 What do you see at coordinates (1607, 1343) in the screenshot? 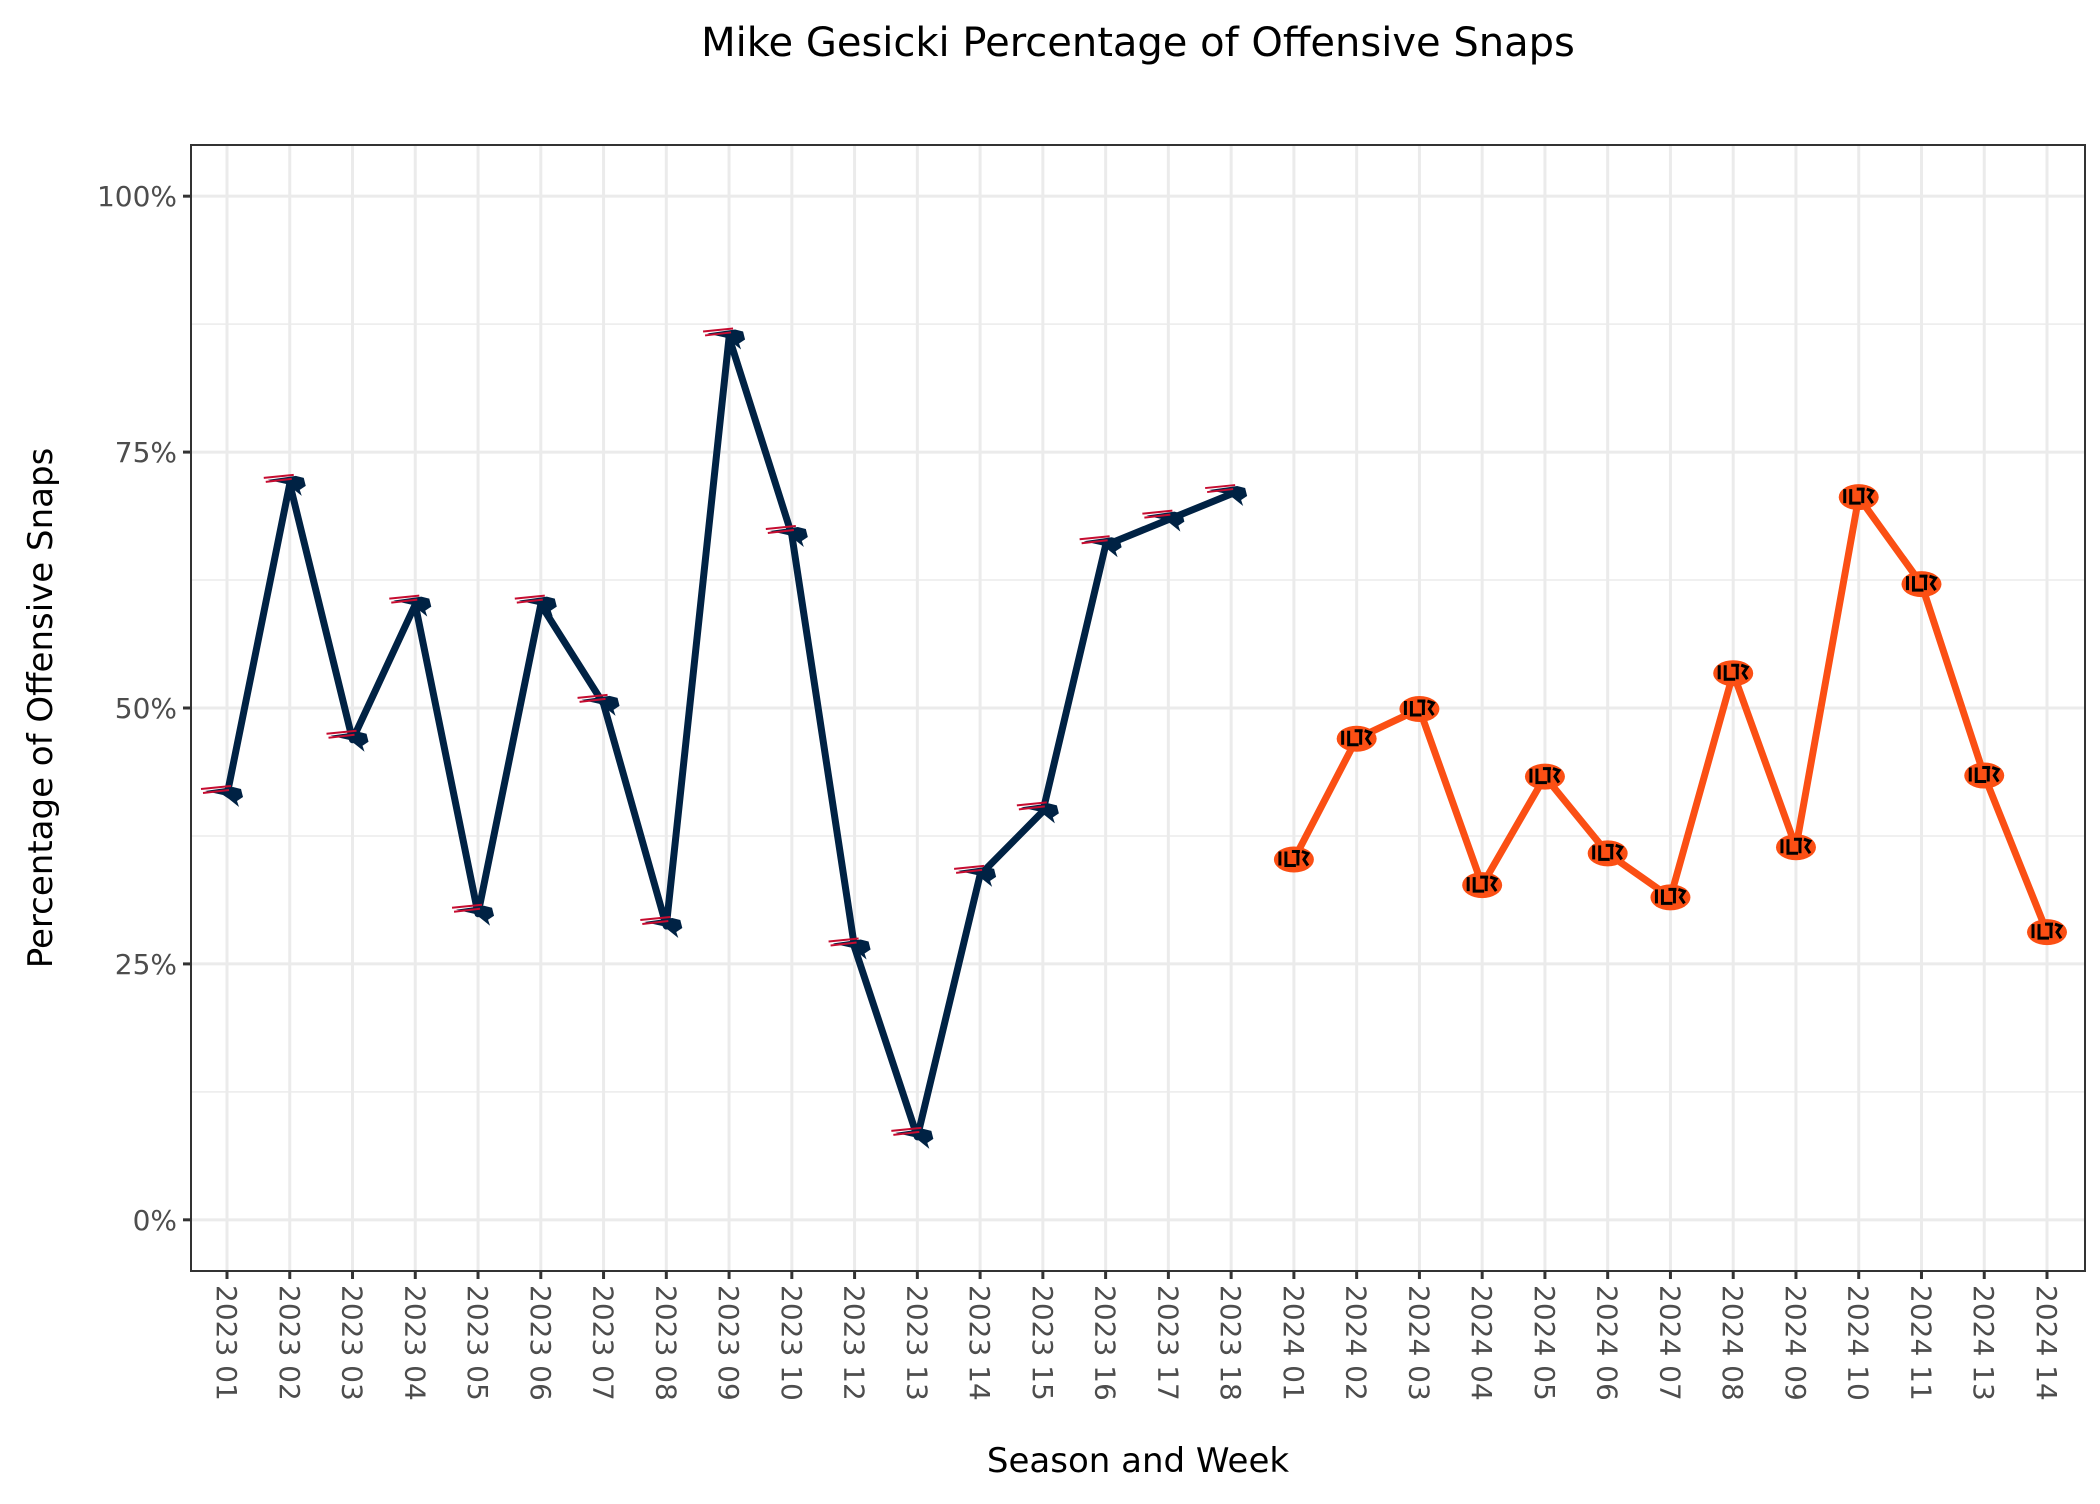
I see `x-tick-label: 2024 06` at bounding box center [1607, 1343].